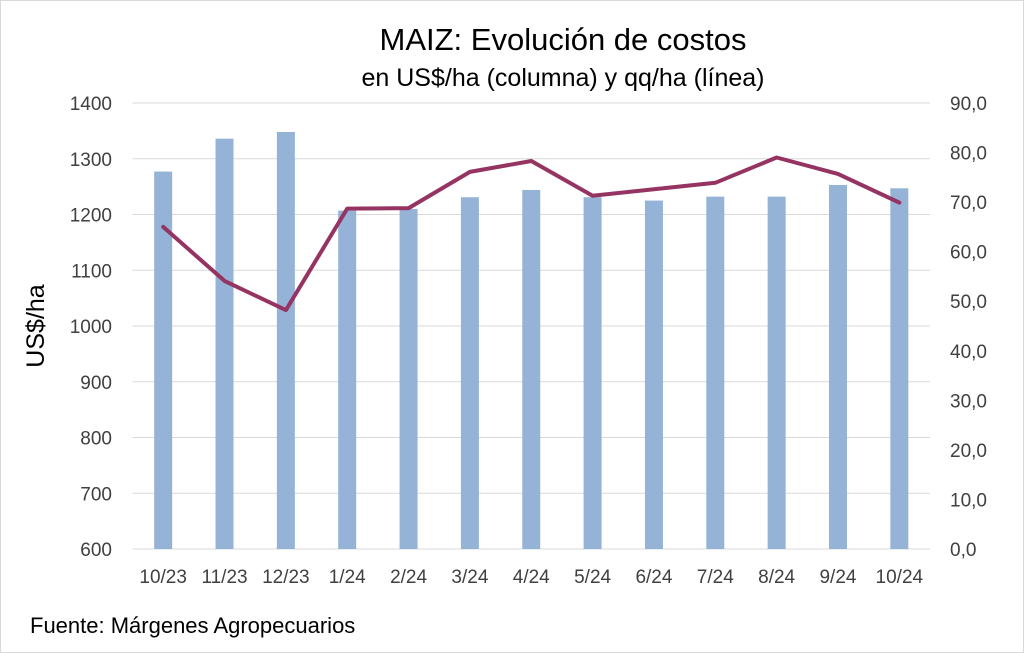 Image resolution: width=1024 pixels, height=653 pixels. I want to click on x-tick-label: 5/24, so click(592, 577).